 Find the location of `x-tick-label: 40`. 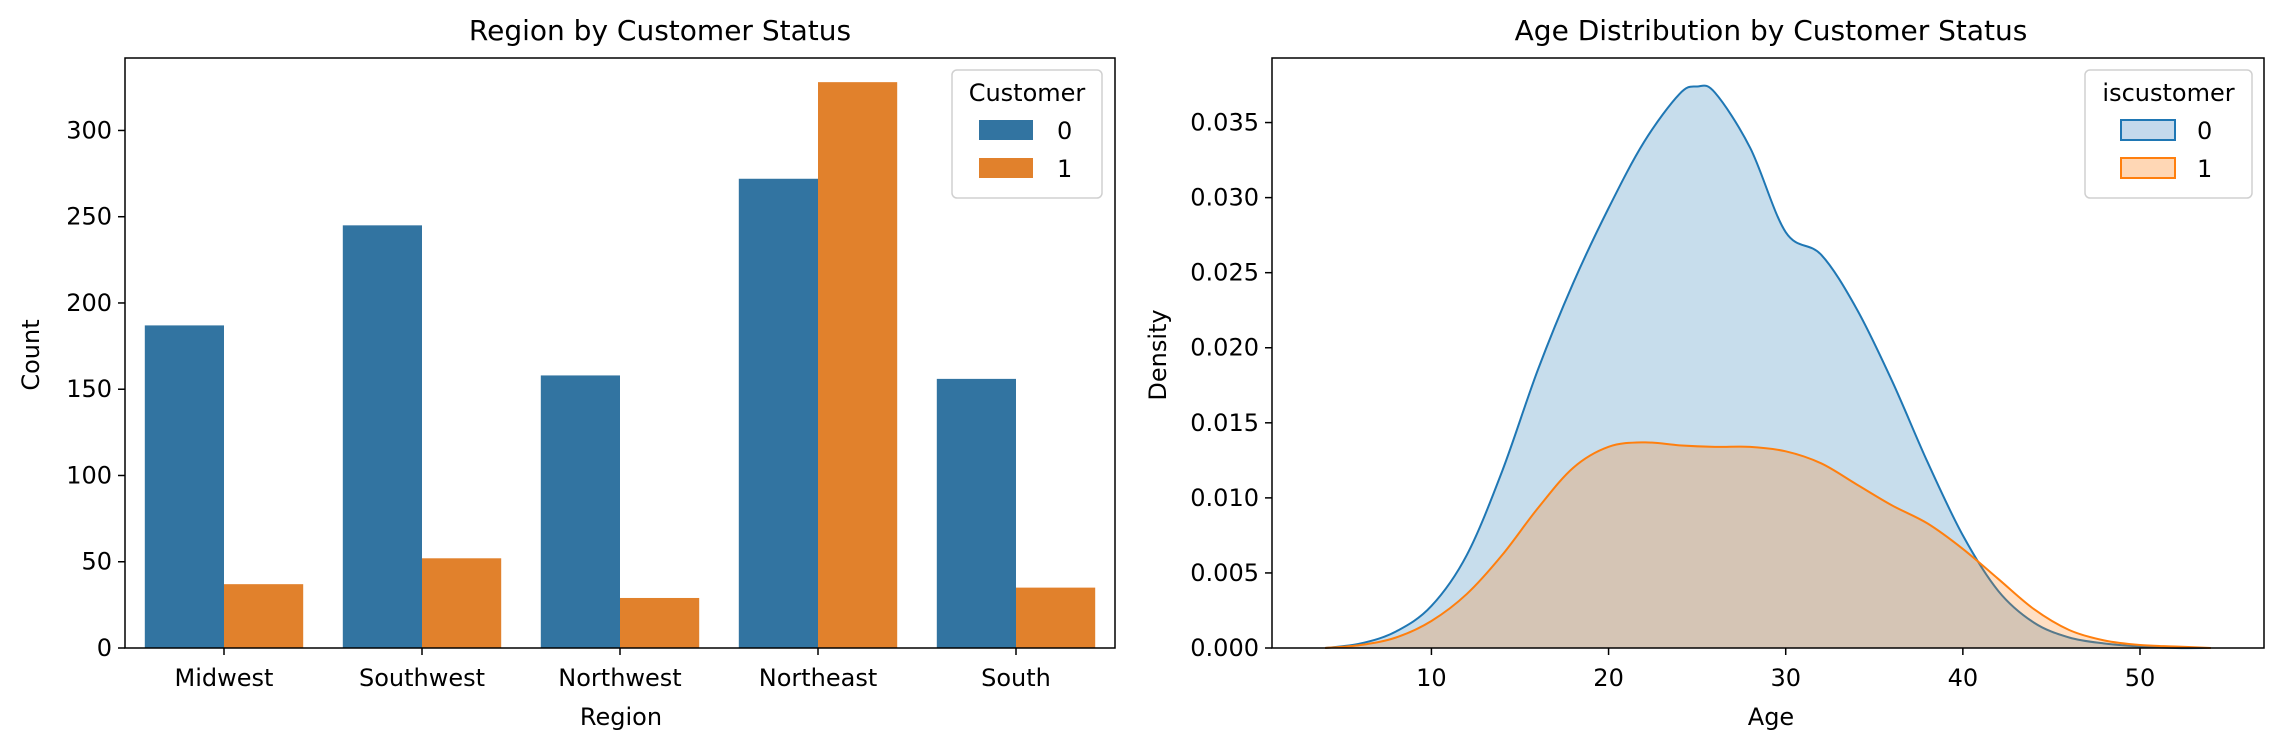

x-tick-label: 40 is located at coordinates (1963, 678).